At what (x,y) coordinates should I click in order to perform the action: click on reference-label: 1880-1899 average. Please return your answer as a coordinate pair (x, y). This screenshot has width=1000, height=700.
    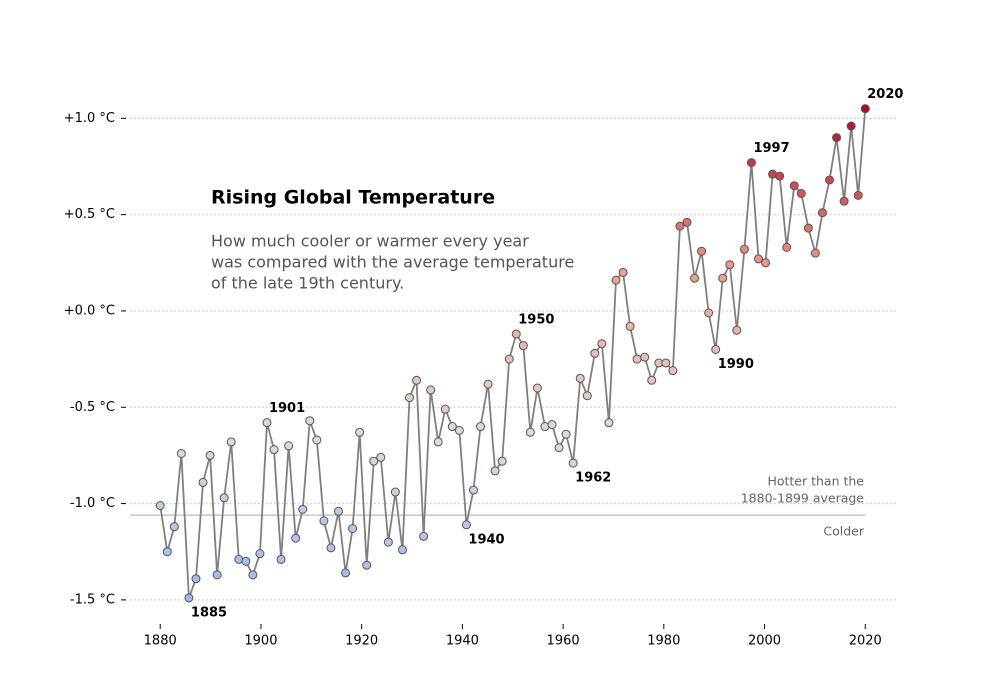
    Looking at the image, I should click on (803, 498).